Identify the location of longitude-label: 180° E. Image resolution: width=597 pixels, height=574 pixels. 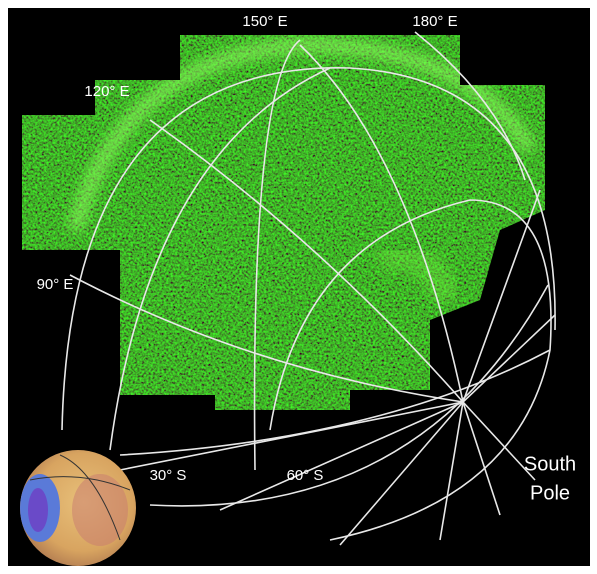
(434, 21).